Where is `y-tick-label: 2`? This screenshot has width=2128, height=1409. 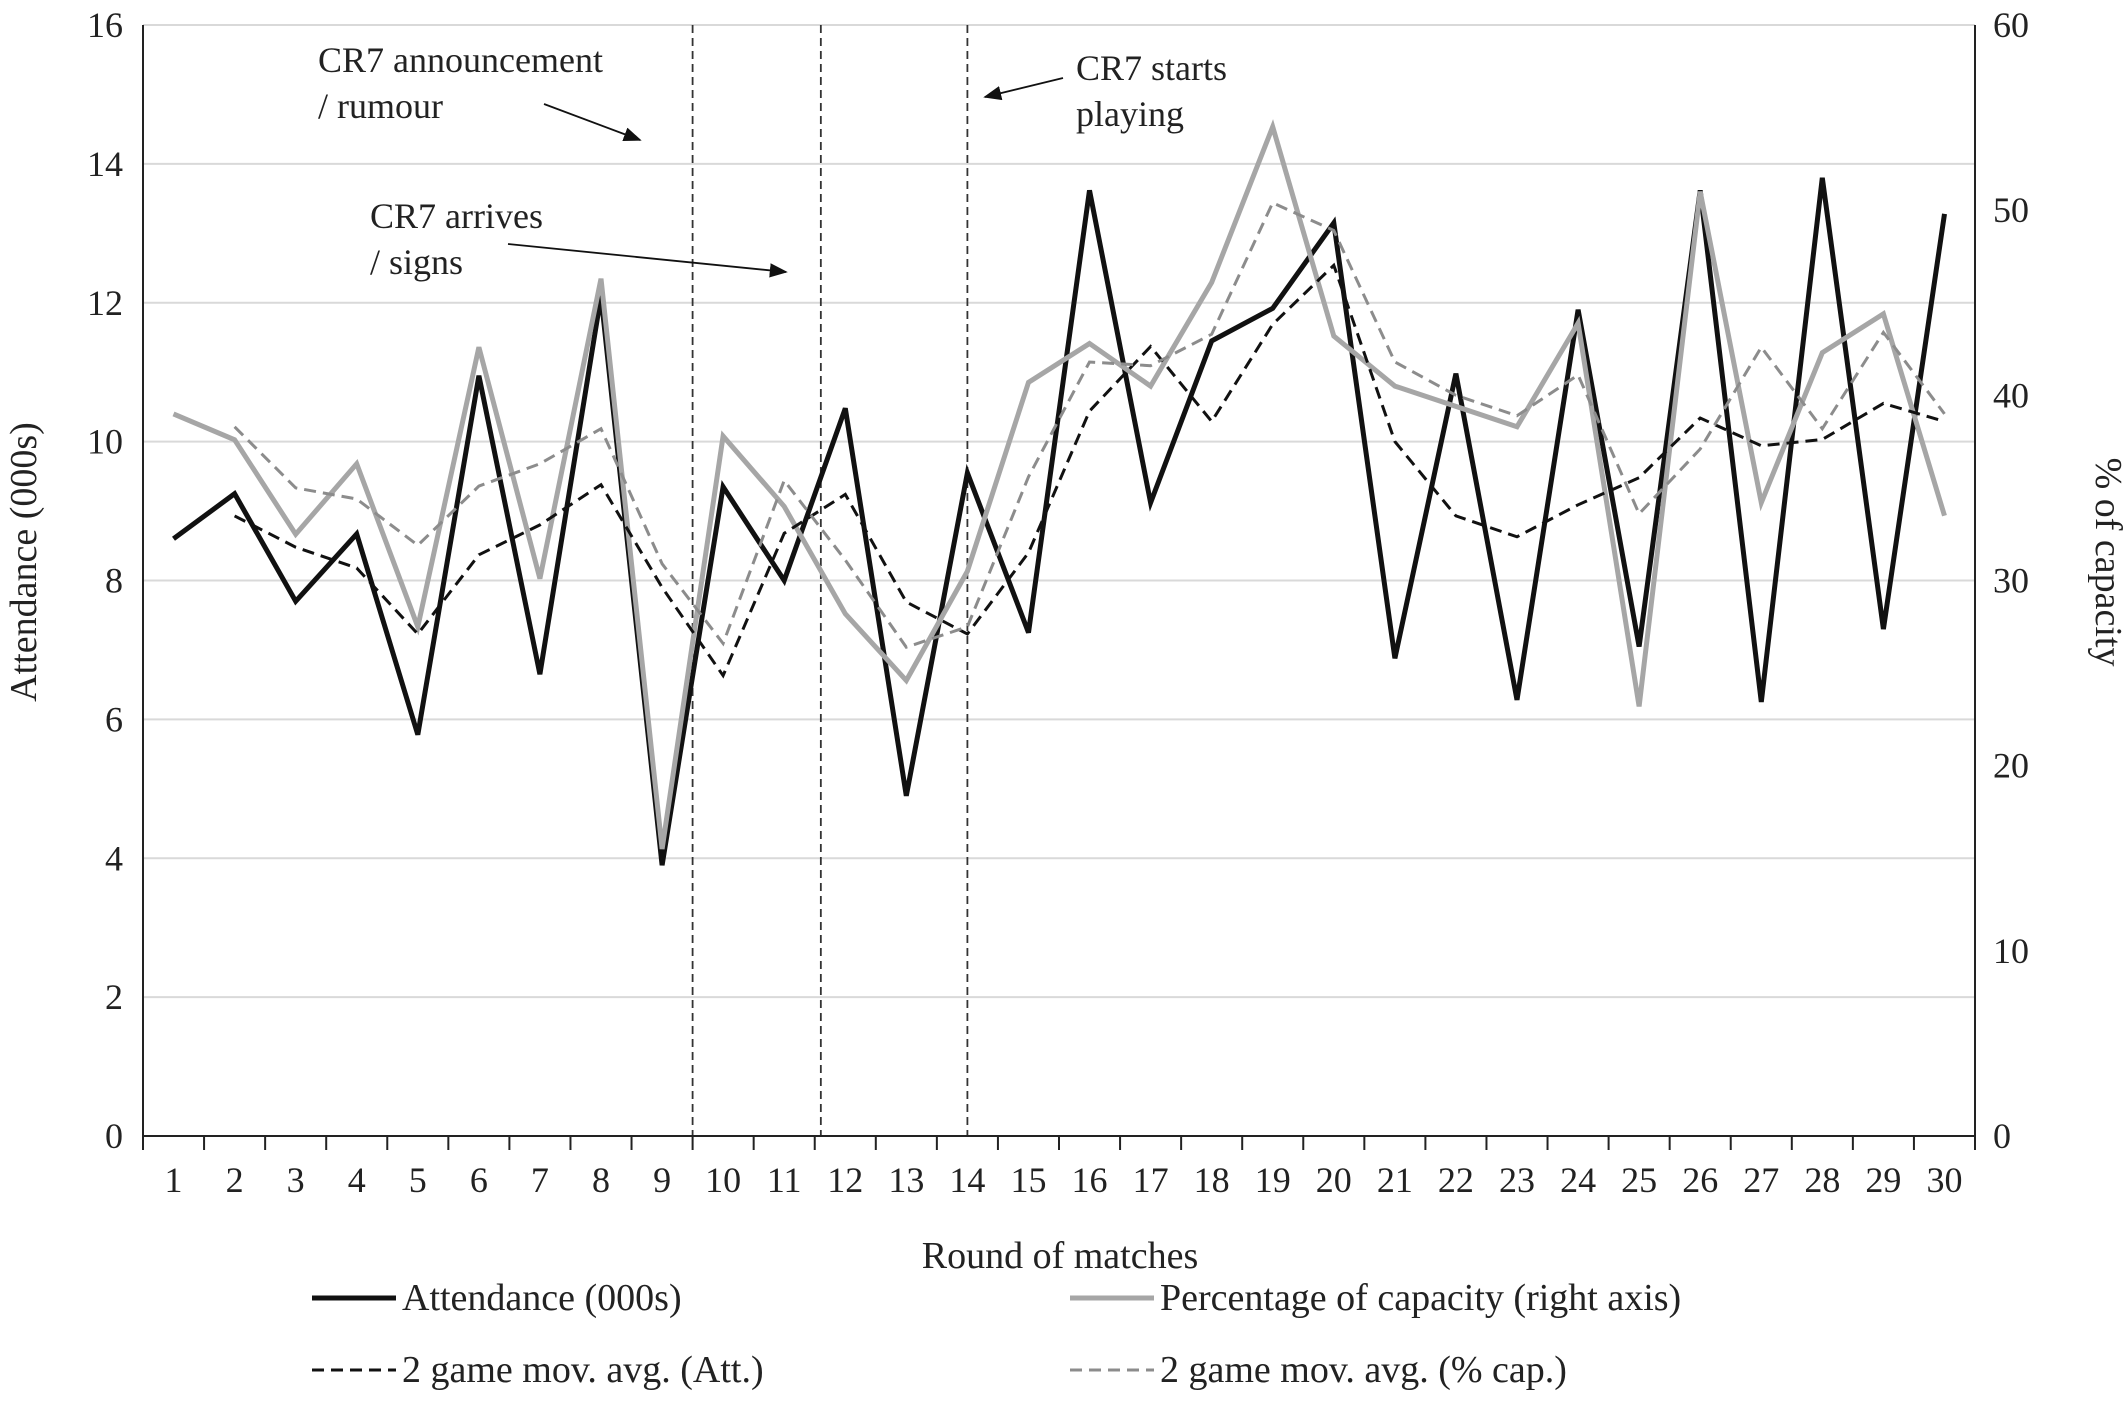
y-tick-label: 2 is located at coordinates (114, 997).